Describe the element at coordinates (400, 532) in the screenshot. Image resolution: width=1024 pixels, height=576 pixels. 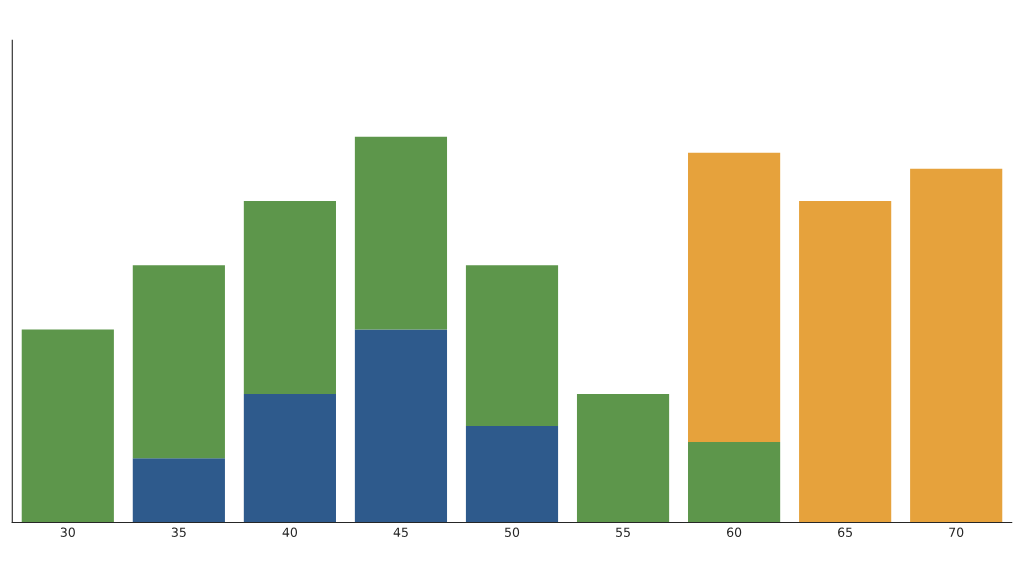
I see `x-tick-label: 45` at that location.